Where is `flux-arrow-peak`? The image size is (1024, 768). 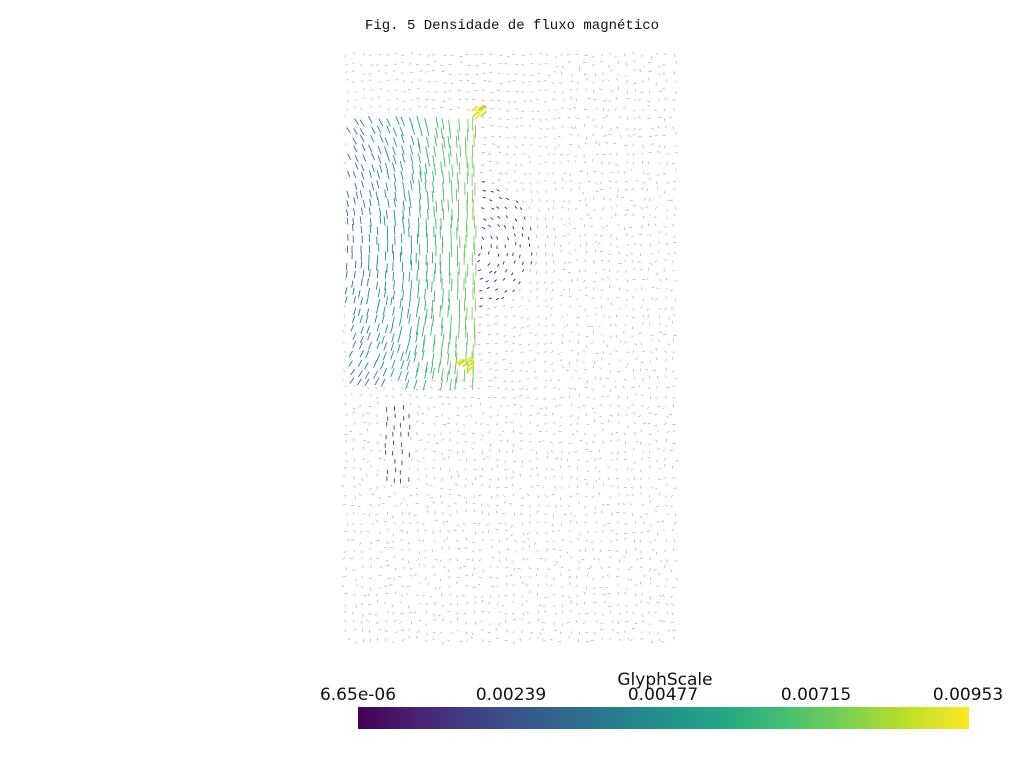 flux-arrow-peak is located at coordinates (459, 361).